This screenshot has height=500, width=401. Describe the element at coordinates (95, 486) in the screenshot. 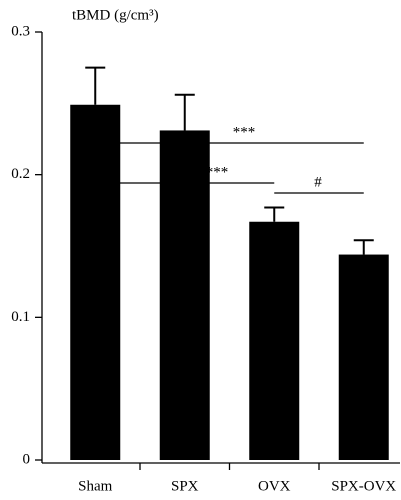

I see `x-tick-label: Sham` at that location.